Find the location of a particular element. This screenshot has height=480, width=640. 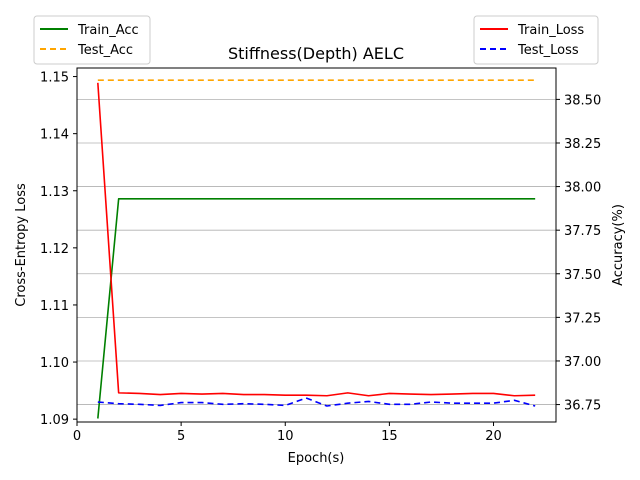

y-left-tick-label: 1.09 is located at coordinates (54, 420).